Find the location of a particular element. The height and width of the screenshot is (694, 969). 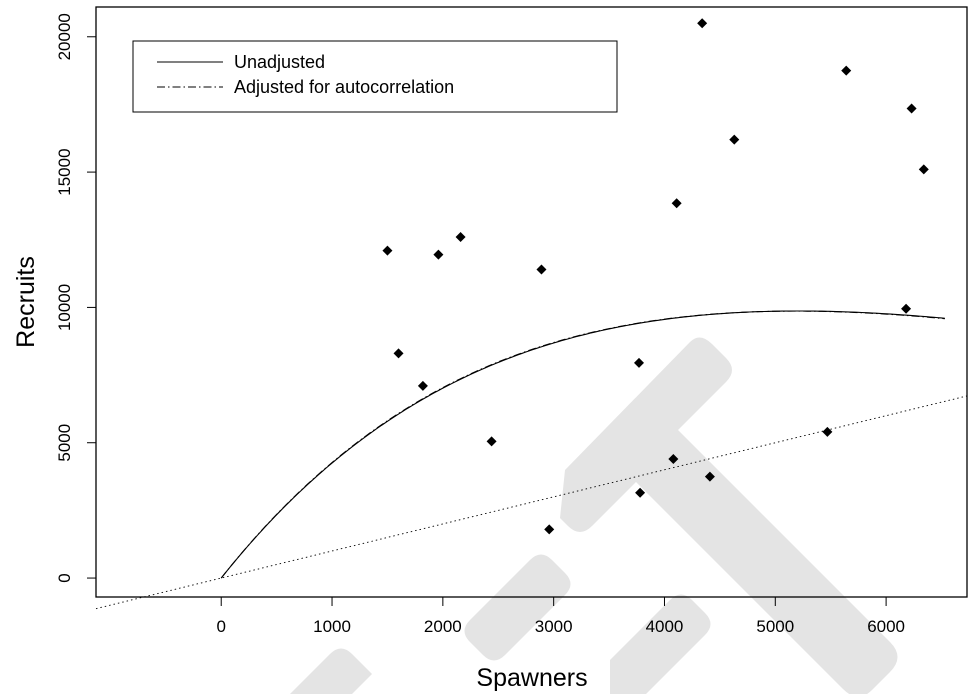

x-tick-label: 1000 is located at coordinates (332, 626).